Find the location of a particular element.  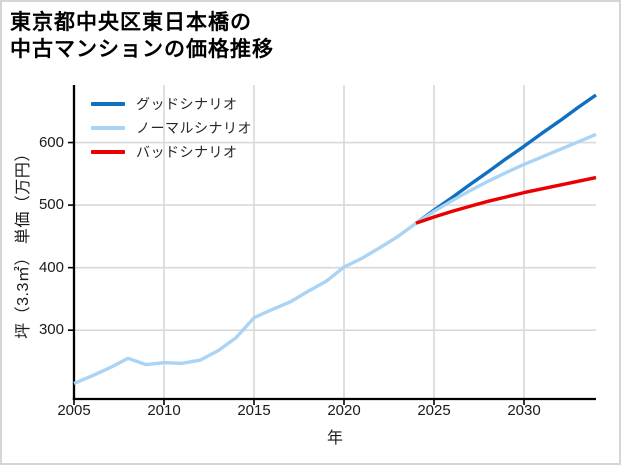

legend-swatch-normal-scenario-icon is located at coordinates (108, 128).